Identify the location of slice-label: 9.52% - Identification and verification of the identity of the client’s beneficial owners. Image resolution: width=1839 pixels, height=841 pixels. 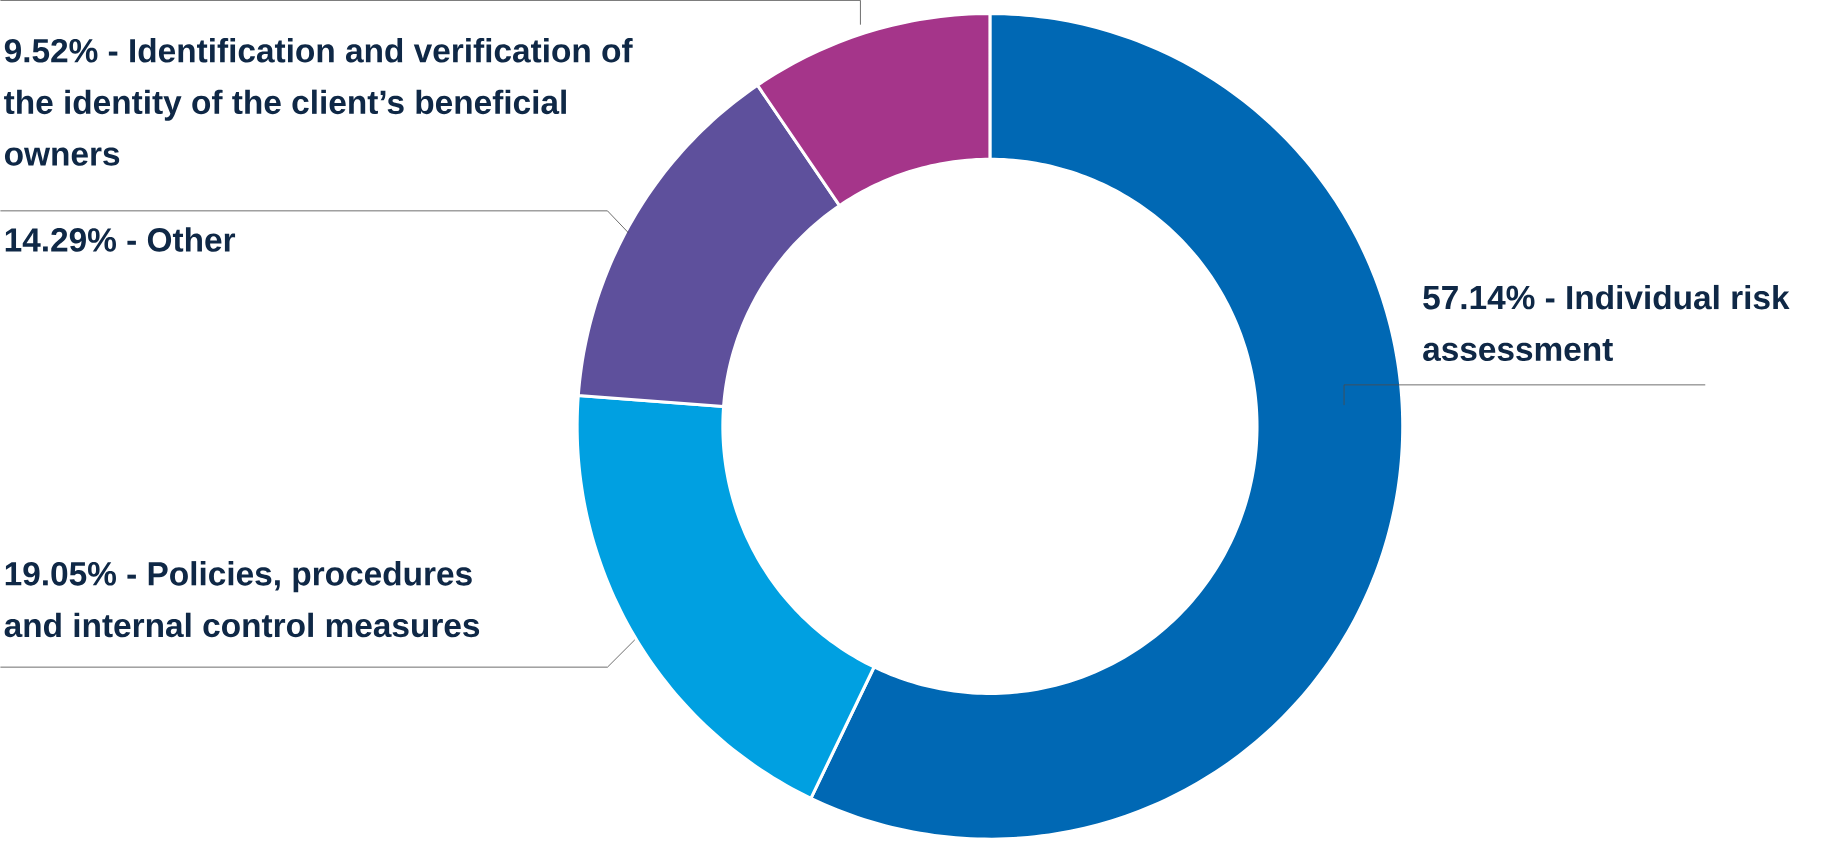
(318, 102).